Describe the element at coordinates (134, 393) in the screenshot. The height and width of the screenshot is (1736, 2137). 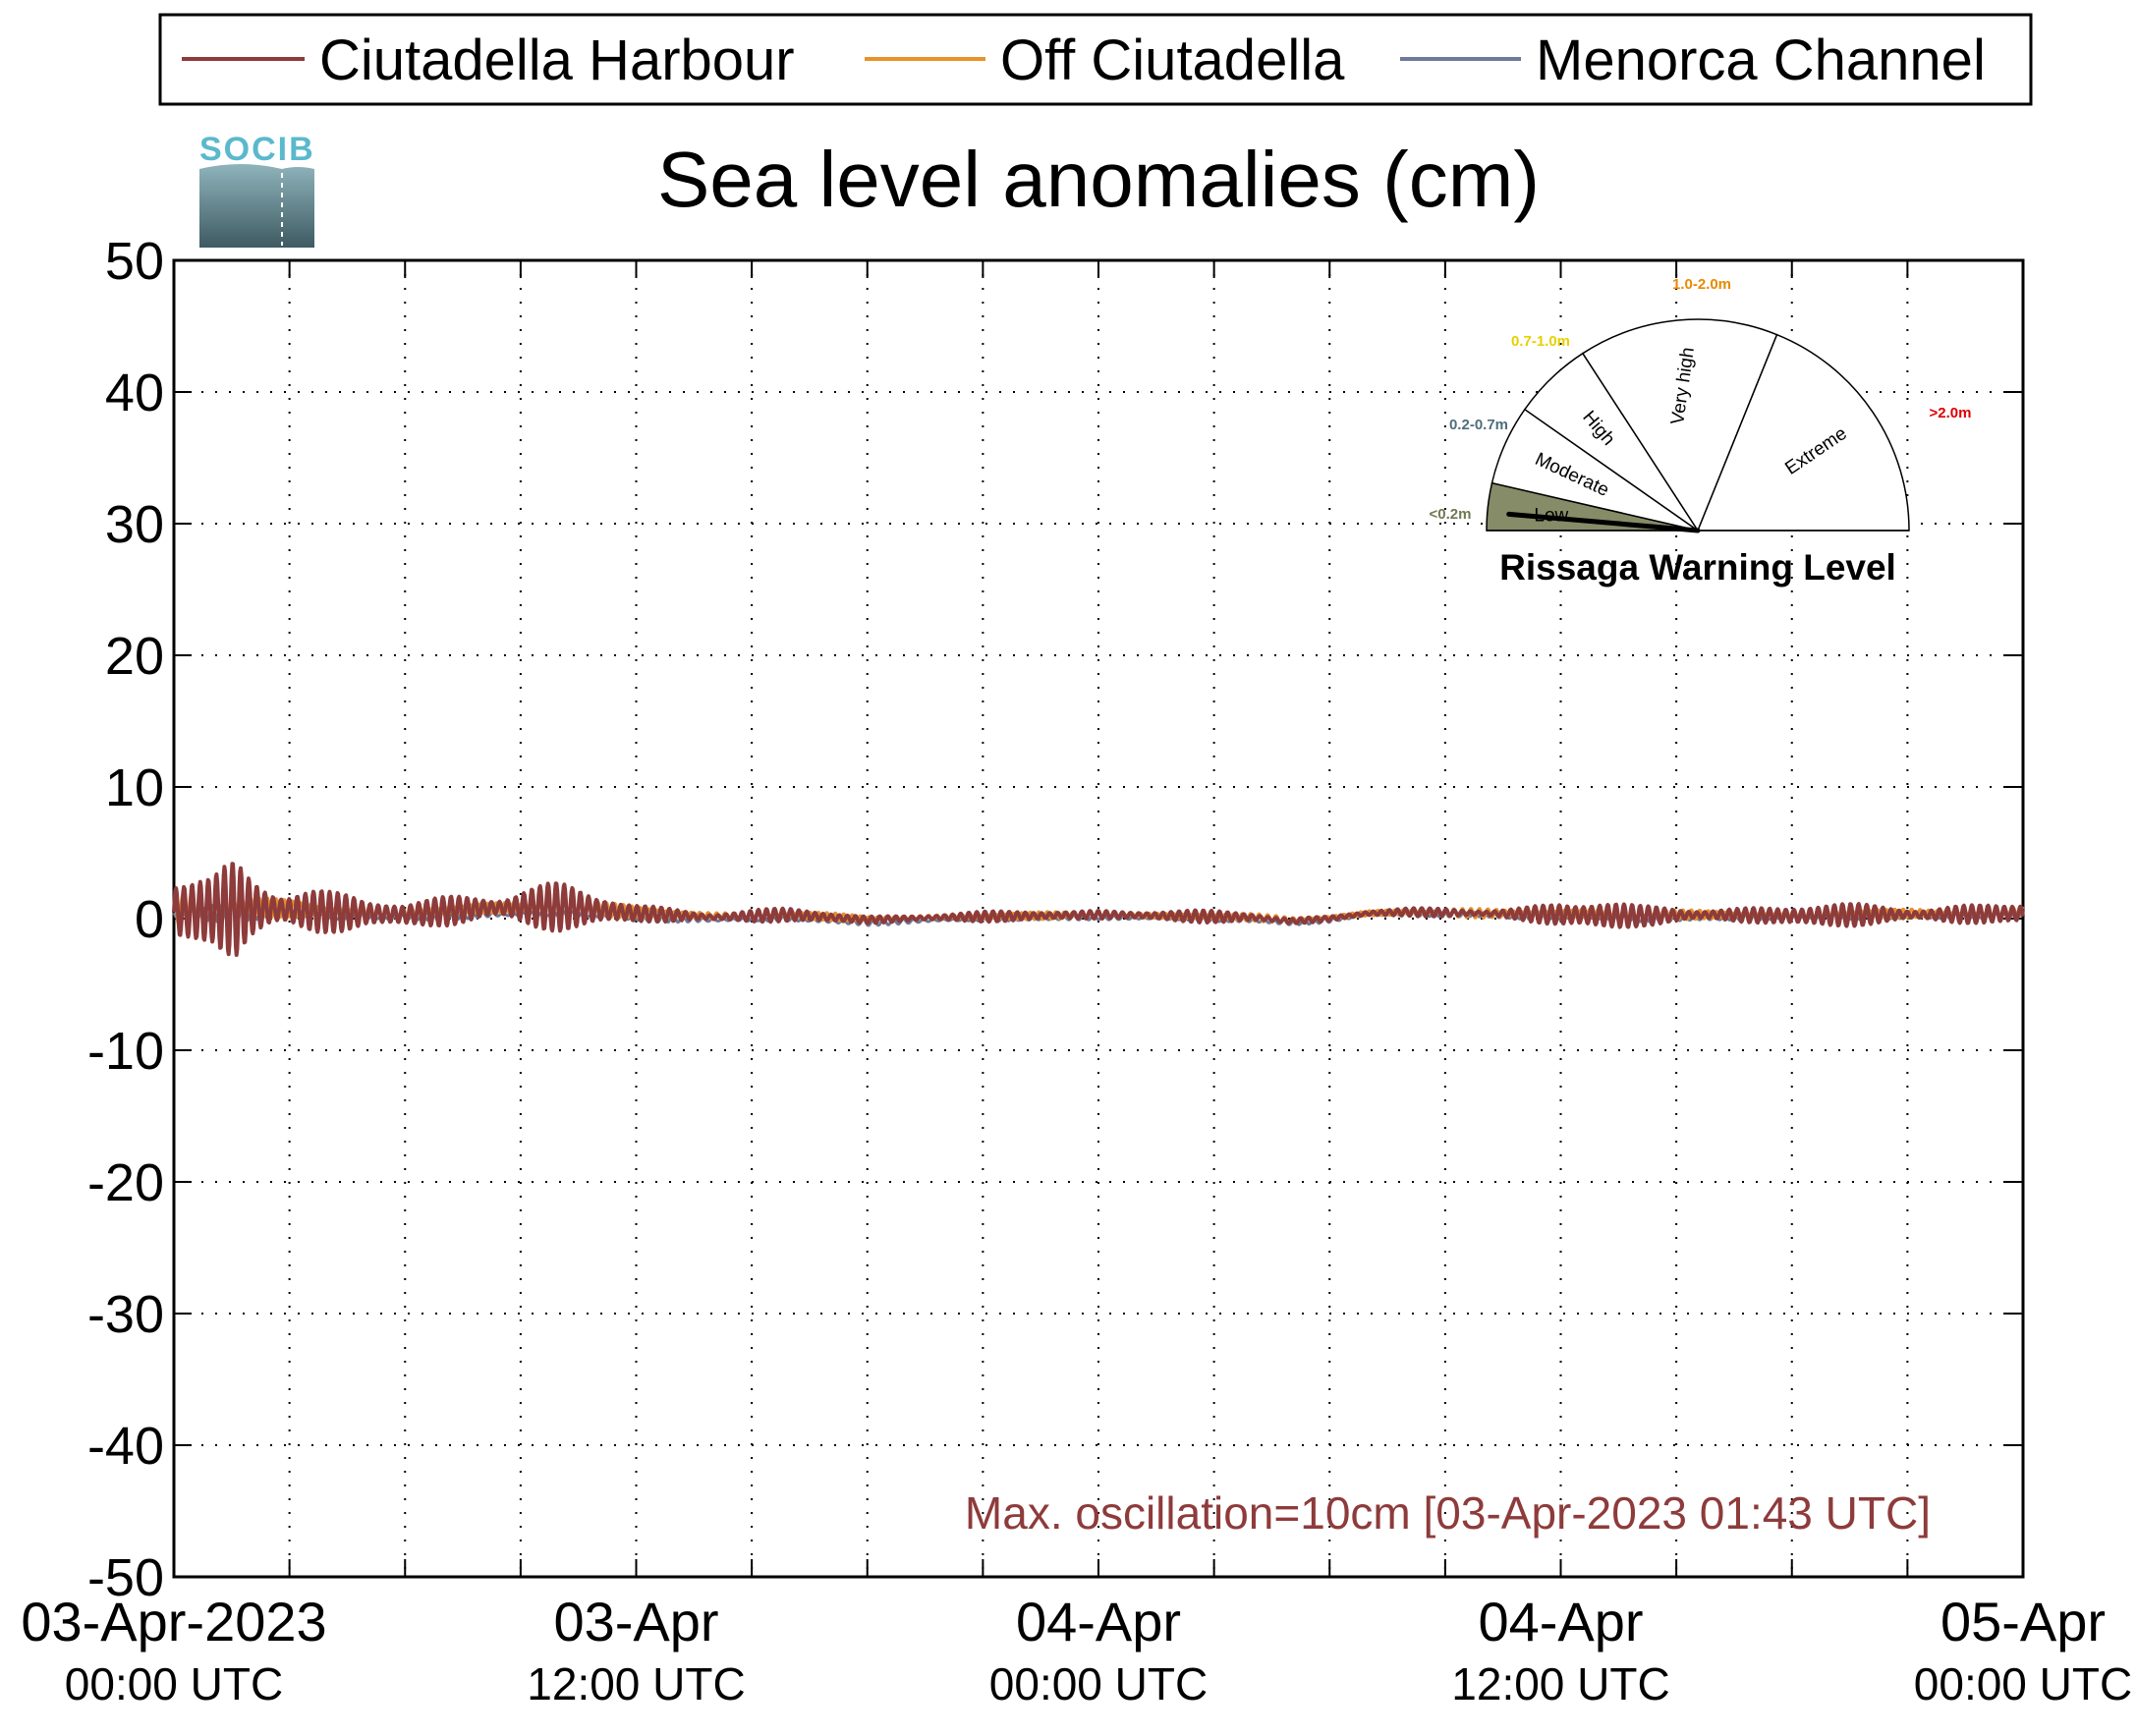
I see `y-tick-label: 40` at that location.